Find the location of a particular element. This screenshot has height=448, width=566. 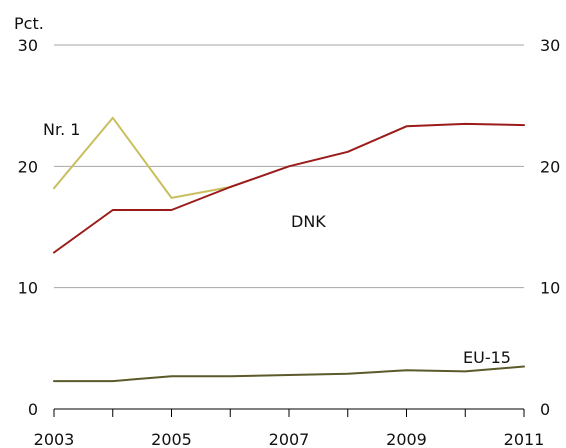

y-unit-label: Pct. is located at coordinates (29, 23).